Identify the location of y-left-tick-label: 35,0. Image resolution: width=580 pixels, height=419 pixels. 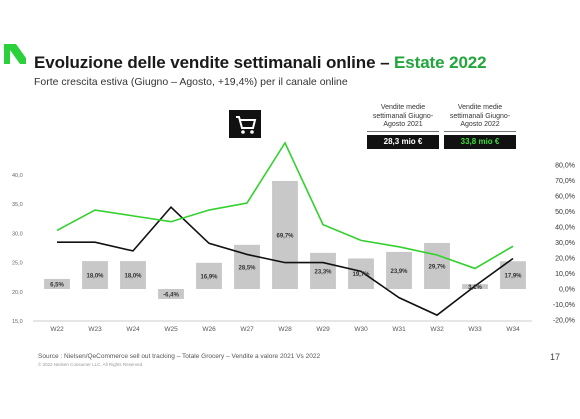
(17, 205).